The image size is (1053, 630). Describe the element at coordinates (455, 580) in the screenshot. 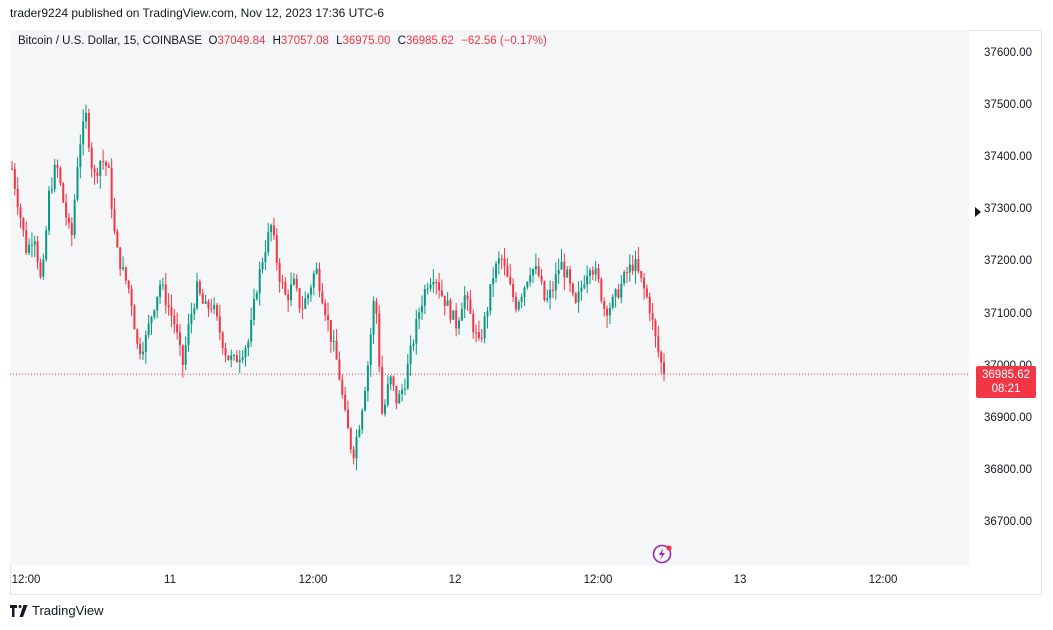

I see `x-tick-label: 12` at that location.